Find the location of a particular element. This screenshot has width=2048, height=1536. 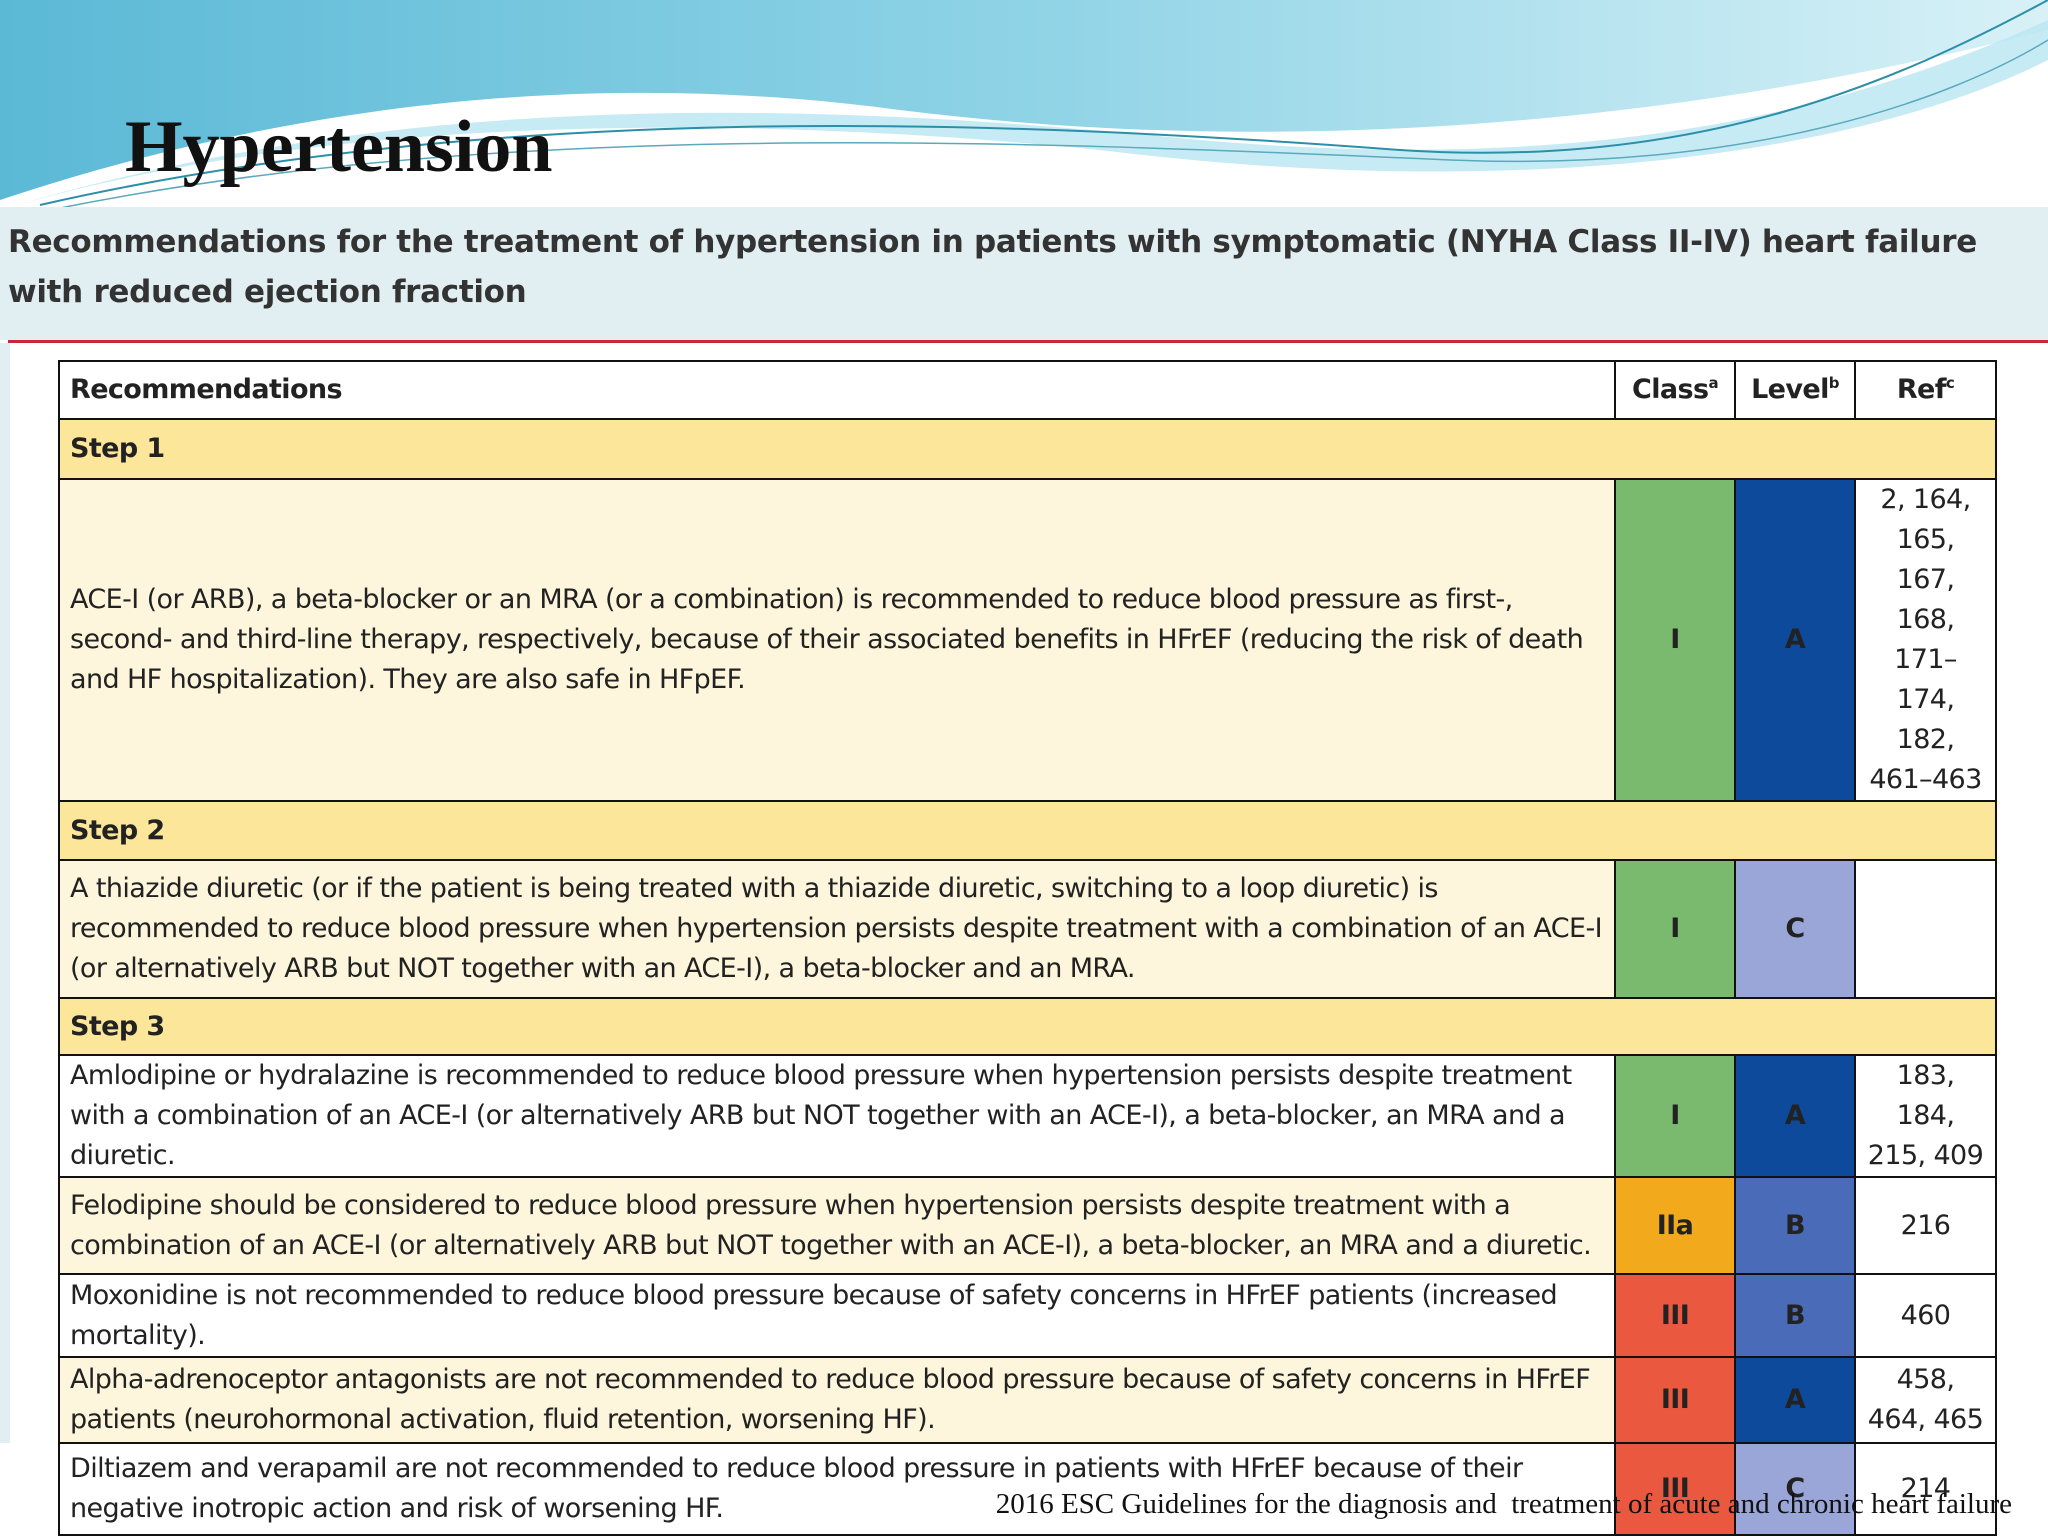

reference: 458, 464, 465 is located at coordinates (1925, 1400).